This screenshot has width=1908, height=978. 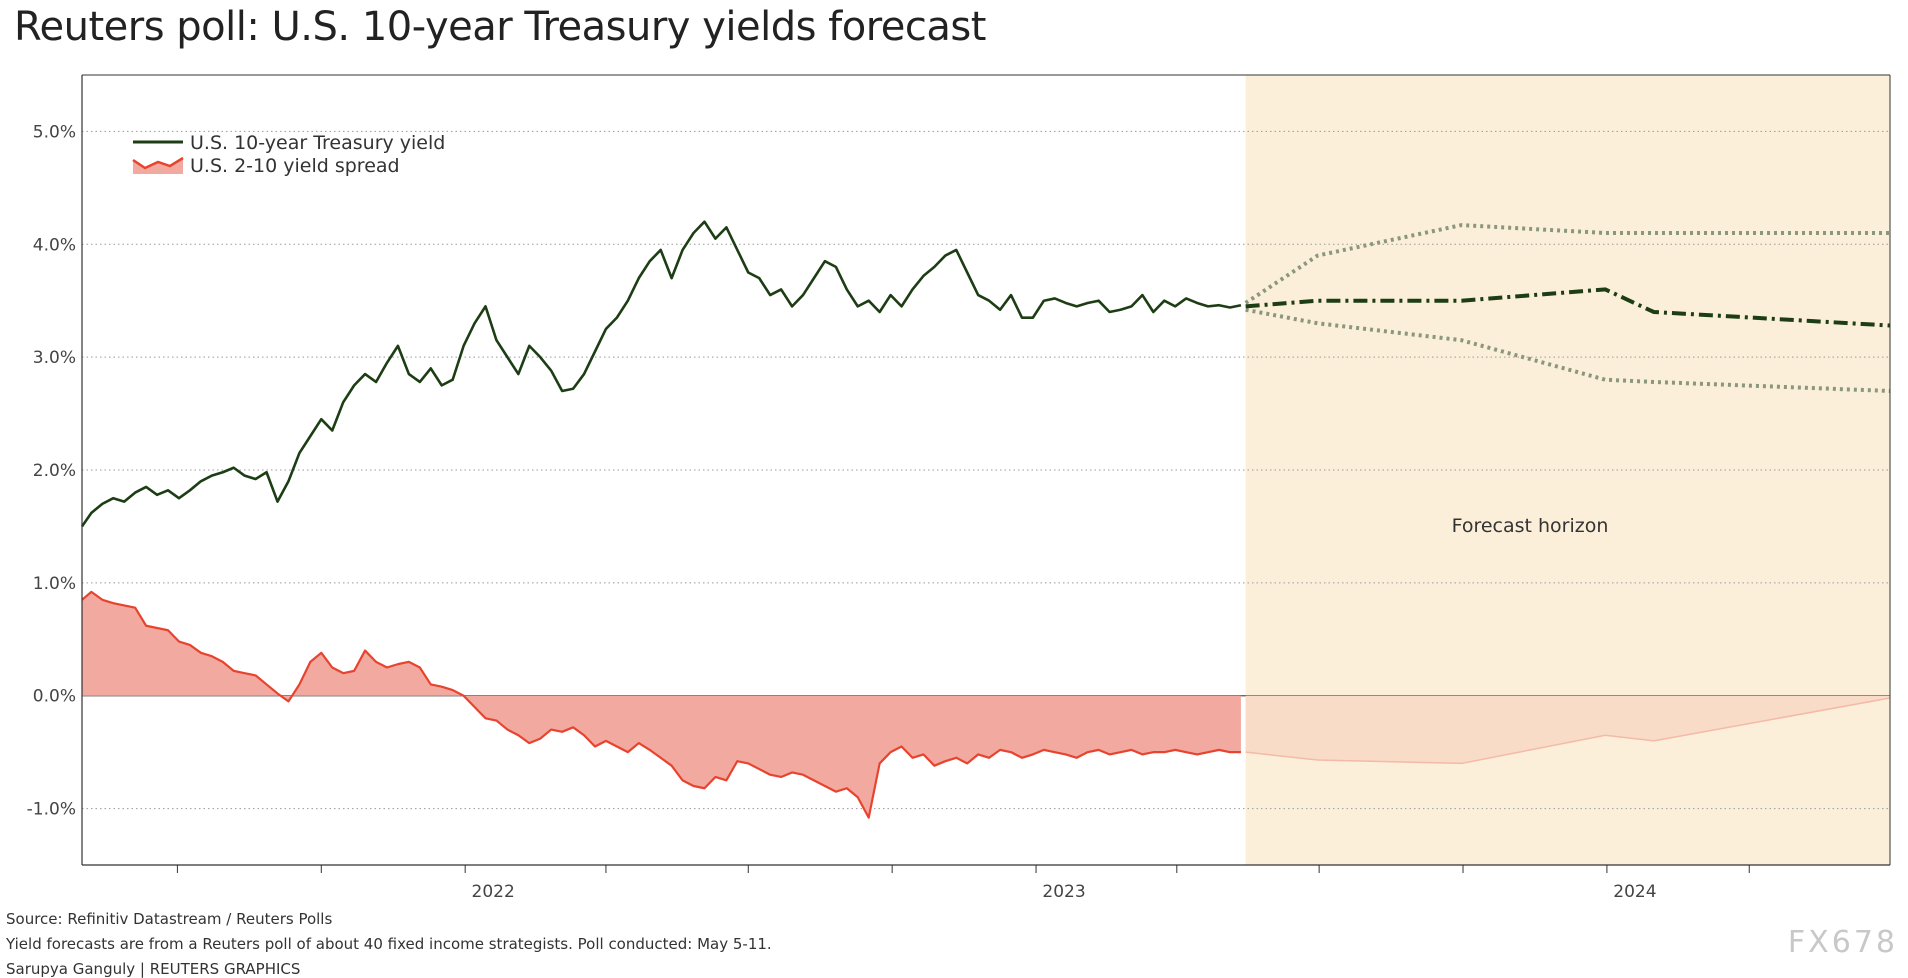 I want to click on spread-line, so click(x=661, y=704).